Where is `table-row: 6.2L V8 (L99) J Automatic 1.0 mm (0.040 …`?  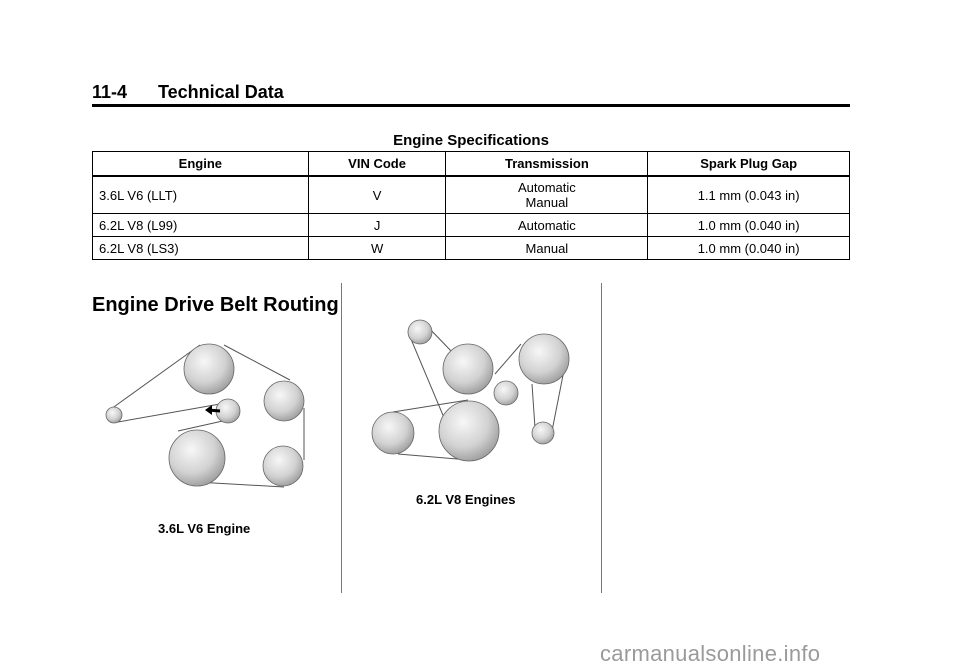 table-row: 6.2L V8 (L99) J Automatic 1.0 mm (0.040 … is located at coordinates (471, 225).